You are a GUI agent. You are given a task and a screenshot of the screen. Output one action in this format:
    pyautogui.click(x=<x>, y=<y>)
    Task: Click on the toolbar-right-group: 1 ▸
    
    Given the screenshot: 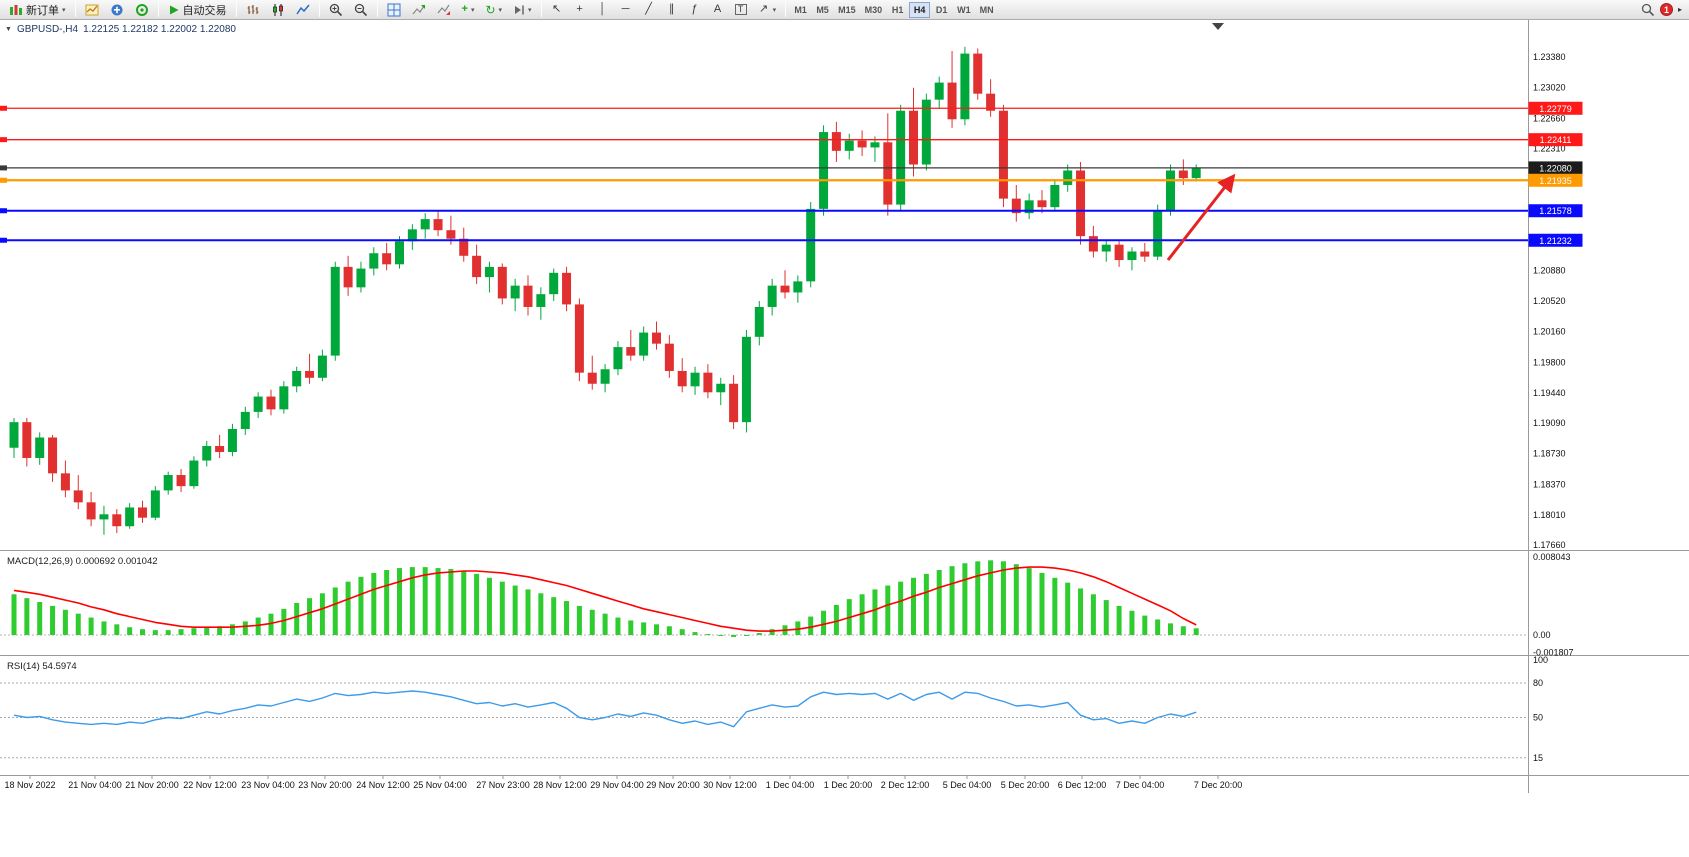 What is the action you would take?
    pyautogui.click(x=1663, y=10)
    